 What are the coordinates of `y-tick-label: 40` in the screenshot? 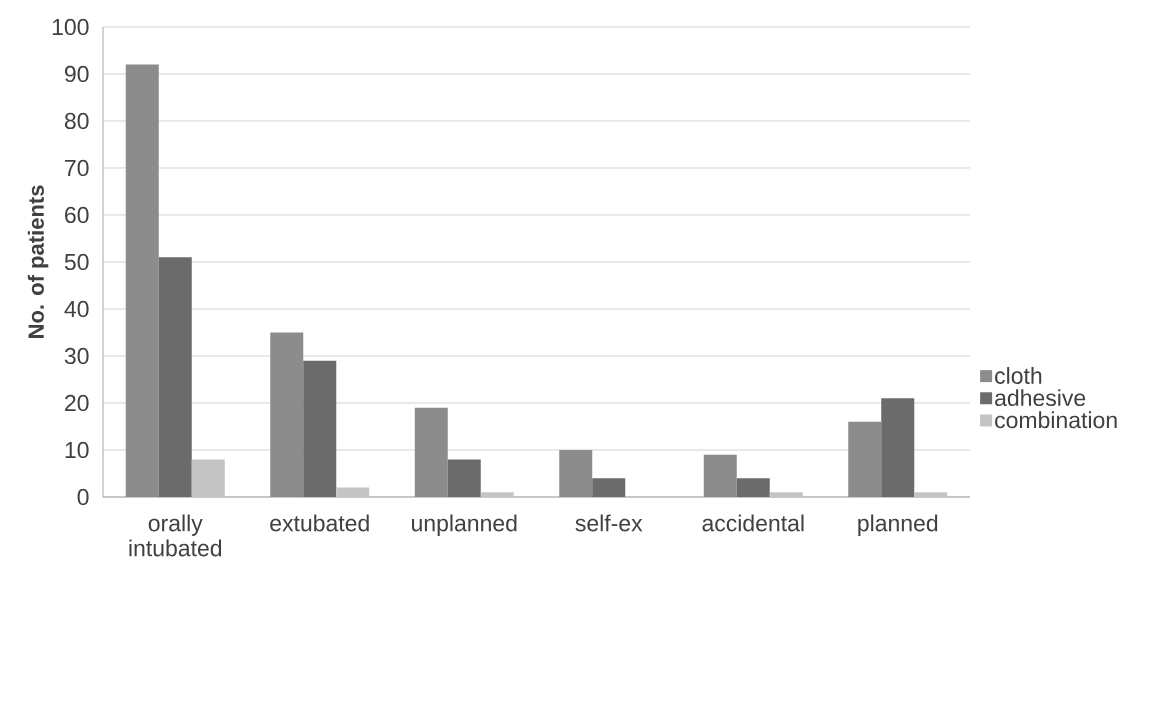 It's located at (76, 309).